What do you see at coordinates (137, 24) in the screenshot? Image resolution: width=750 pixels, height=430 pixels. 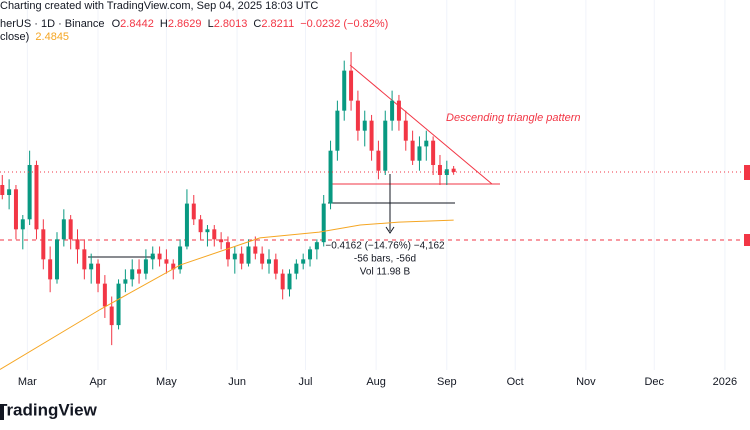 I see `o-value: 2.8442` at bounding box center [137, 24].